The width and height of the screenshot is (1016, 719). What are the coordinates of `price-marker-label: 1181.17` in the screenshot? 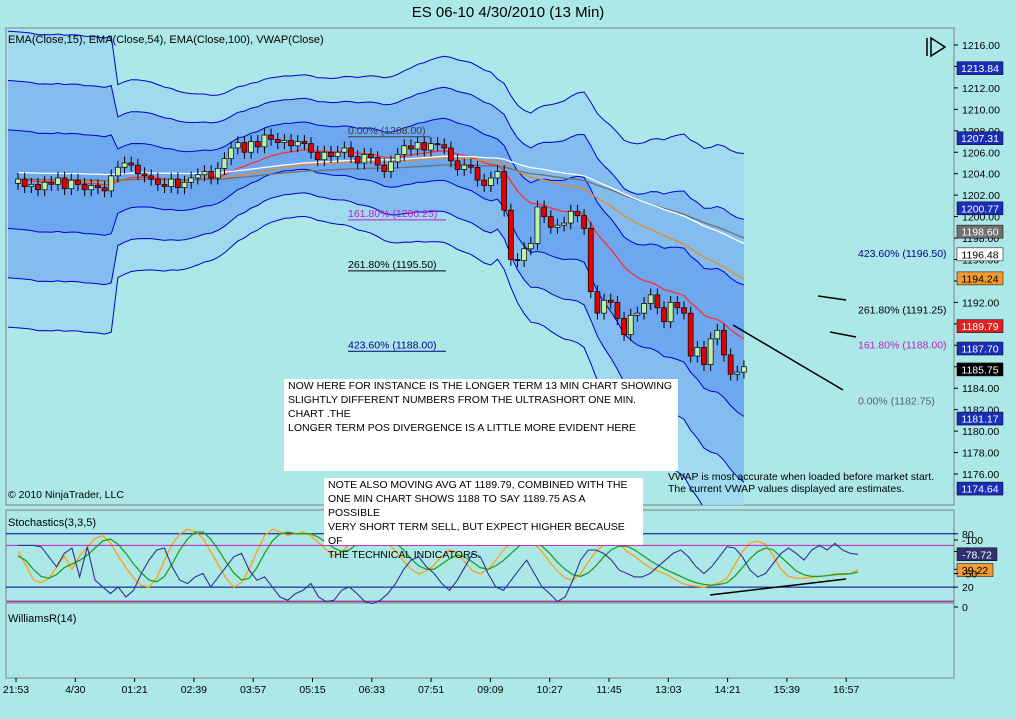 It's located at (979, 420).